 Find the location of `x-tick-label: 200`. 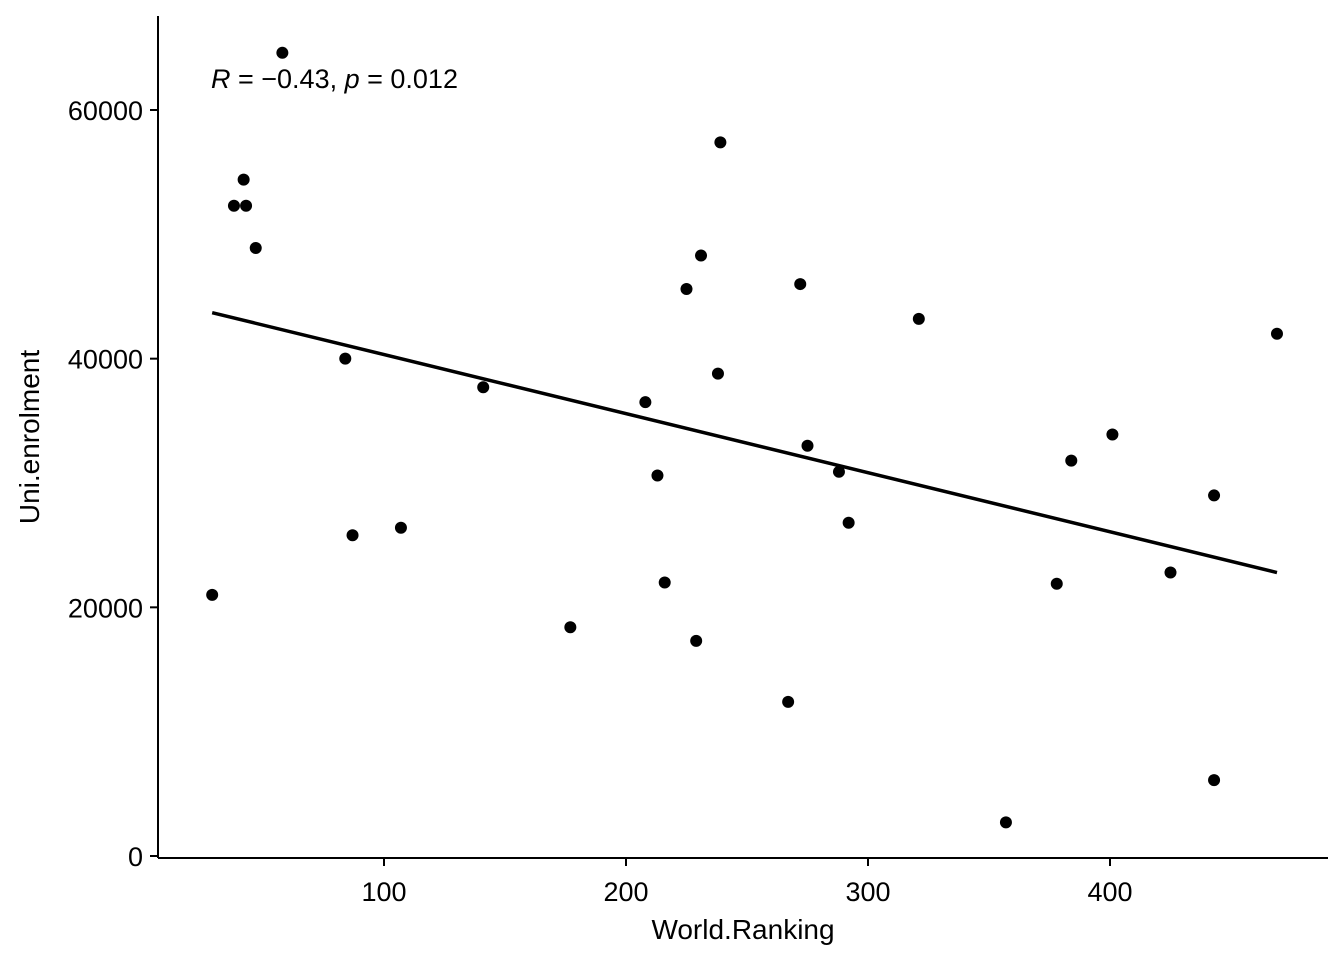

x-tick-label: 200 is located at coordinates (625, 892).